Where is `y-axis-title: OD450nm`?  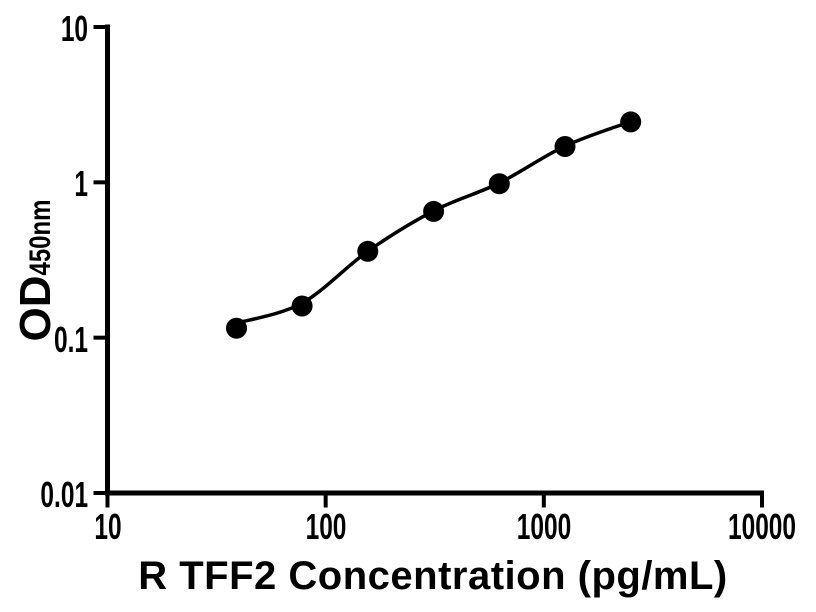 y-axis-title: OD450nm is located at coordinates (35, 261).